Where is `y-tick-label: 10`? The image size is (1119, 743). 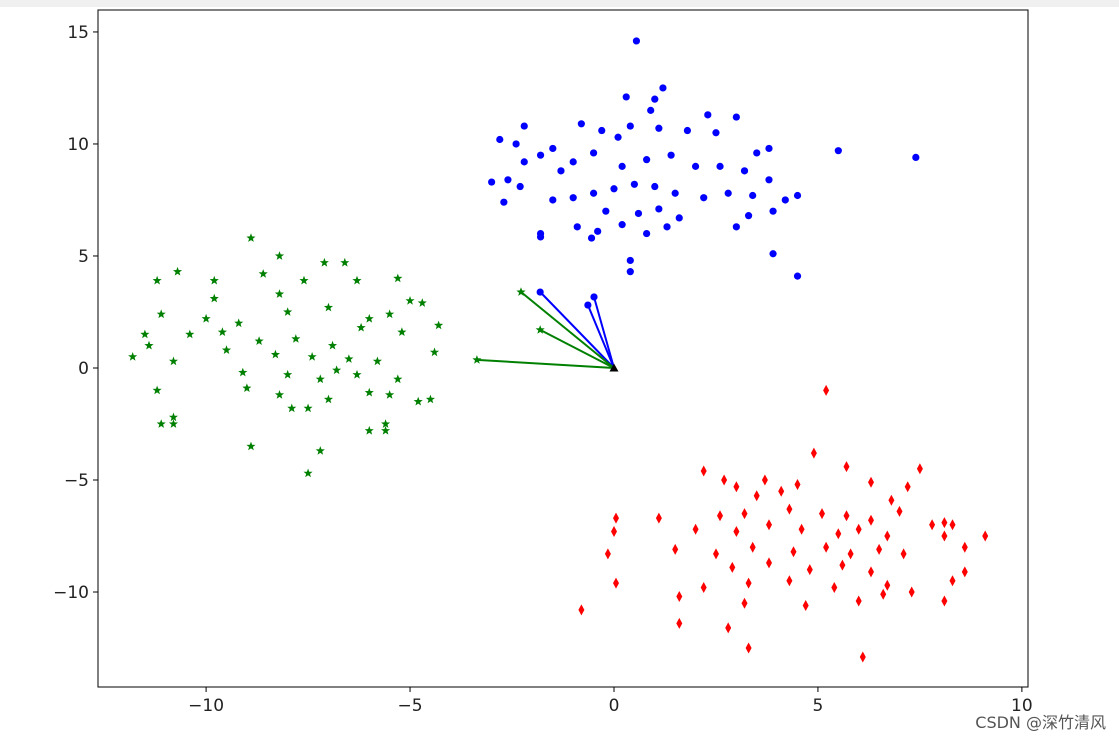 y-tick-label: 10 is located at coordinates (78, 145).